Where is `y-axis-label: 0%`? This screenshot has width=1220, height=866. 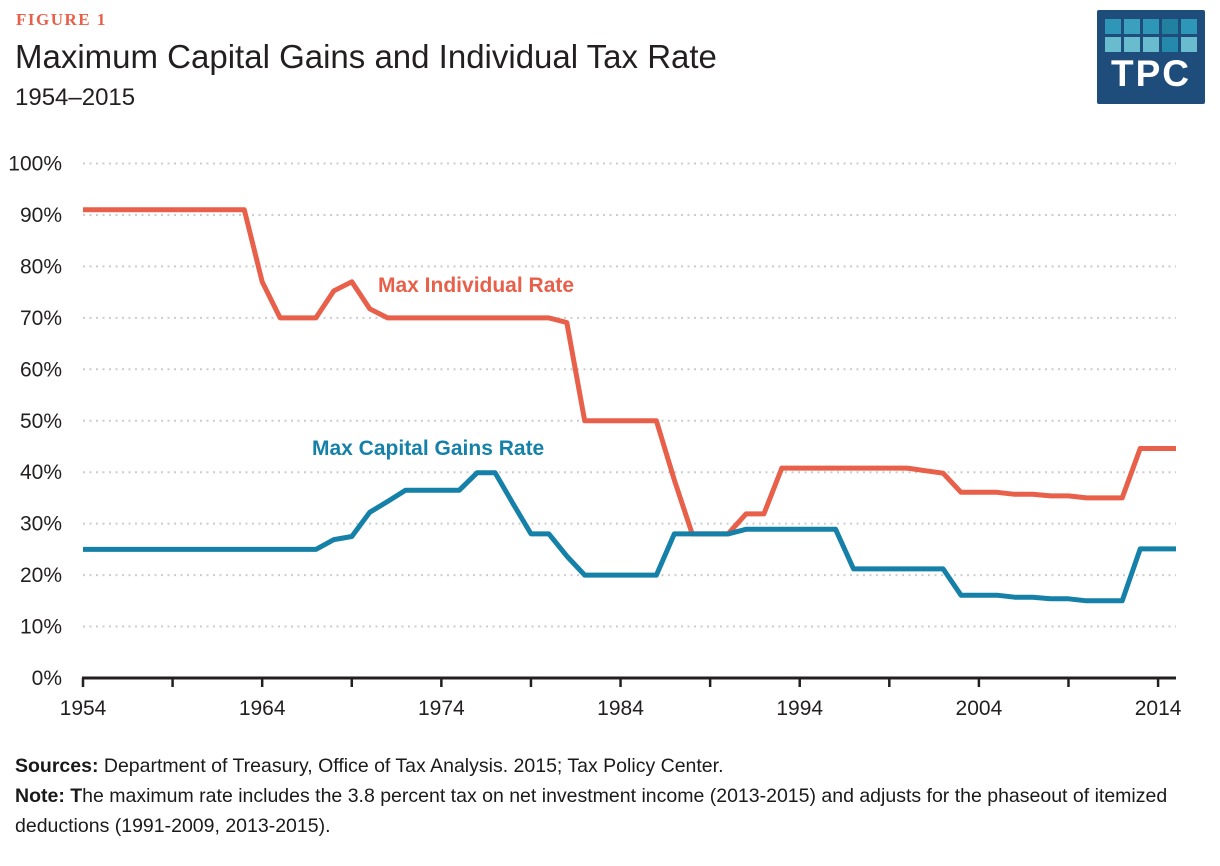
y-axis-label: 0% is located at coordinates (47, 678).